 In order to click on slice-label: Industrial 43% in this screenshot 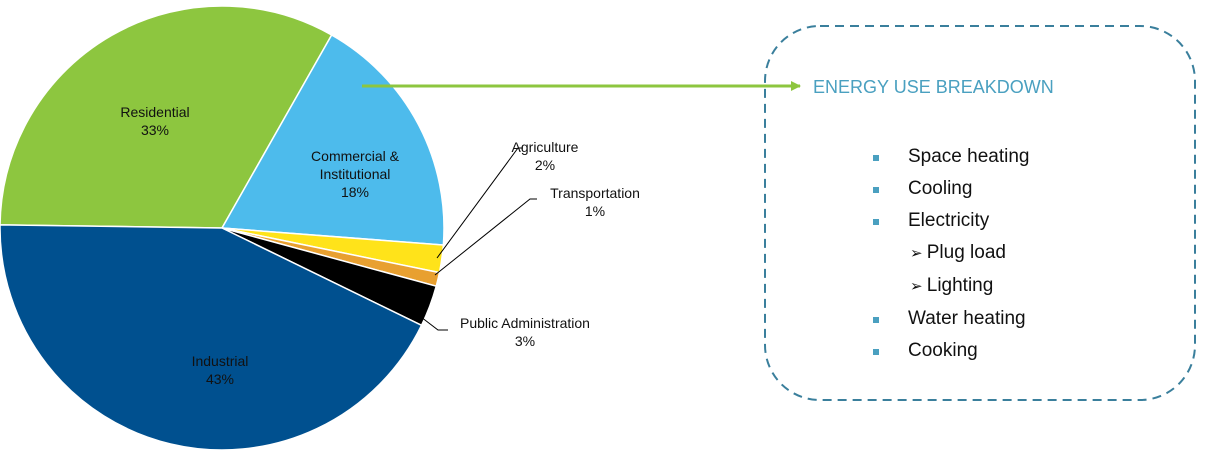, I will do `click(220, 370)`.